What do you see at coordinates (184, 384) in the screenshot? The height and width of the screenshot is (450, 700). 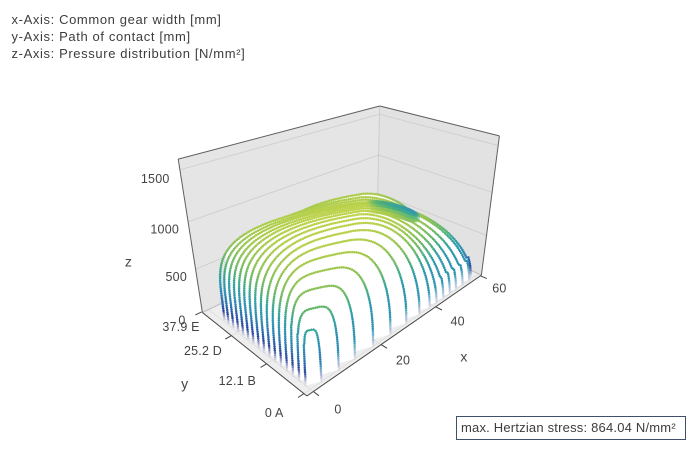 I see `svg-text: y` at bounding box center [184, 384].